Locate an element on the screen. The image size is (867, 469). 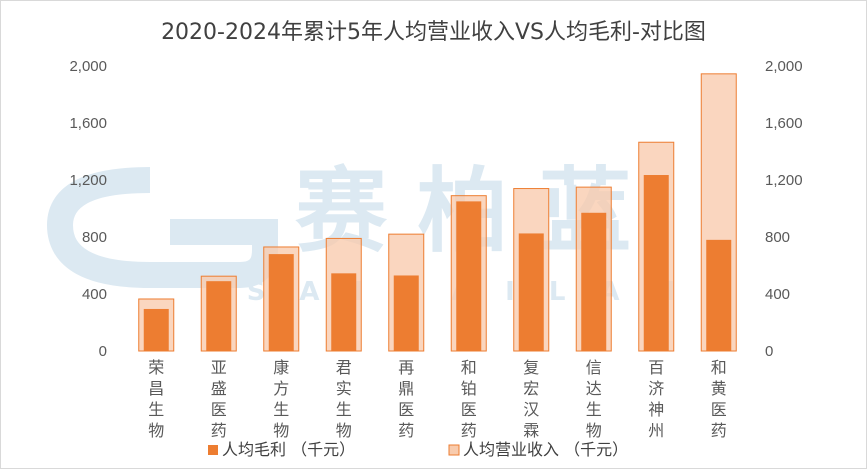
legend: 人均毛利 （千元） 人均营业收入 （千元） is located at coordinates (418, 449).